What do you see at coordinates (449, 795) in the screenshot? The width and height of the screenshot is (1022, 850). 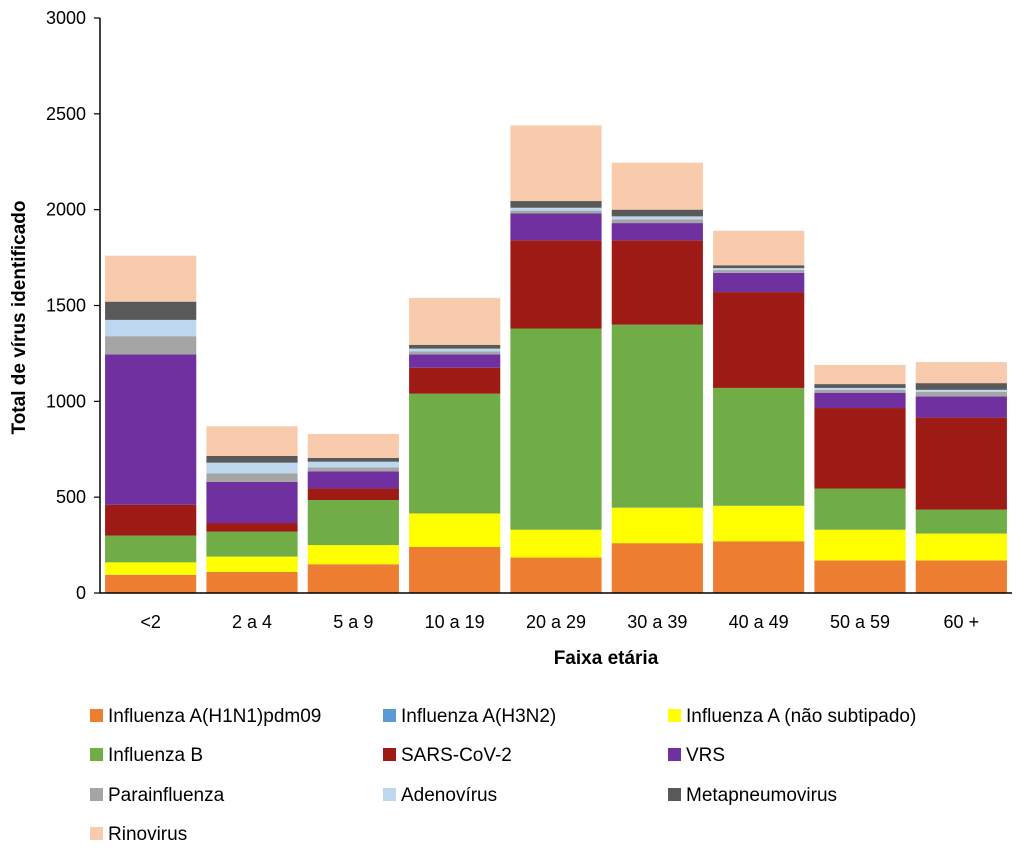 I see `legend-label: Adenovírus` at bounding box center [449, 795].